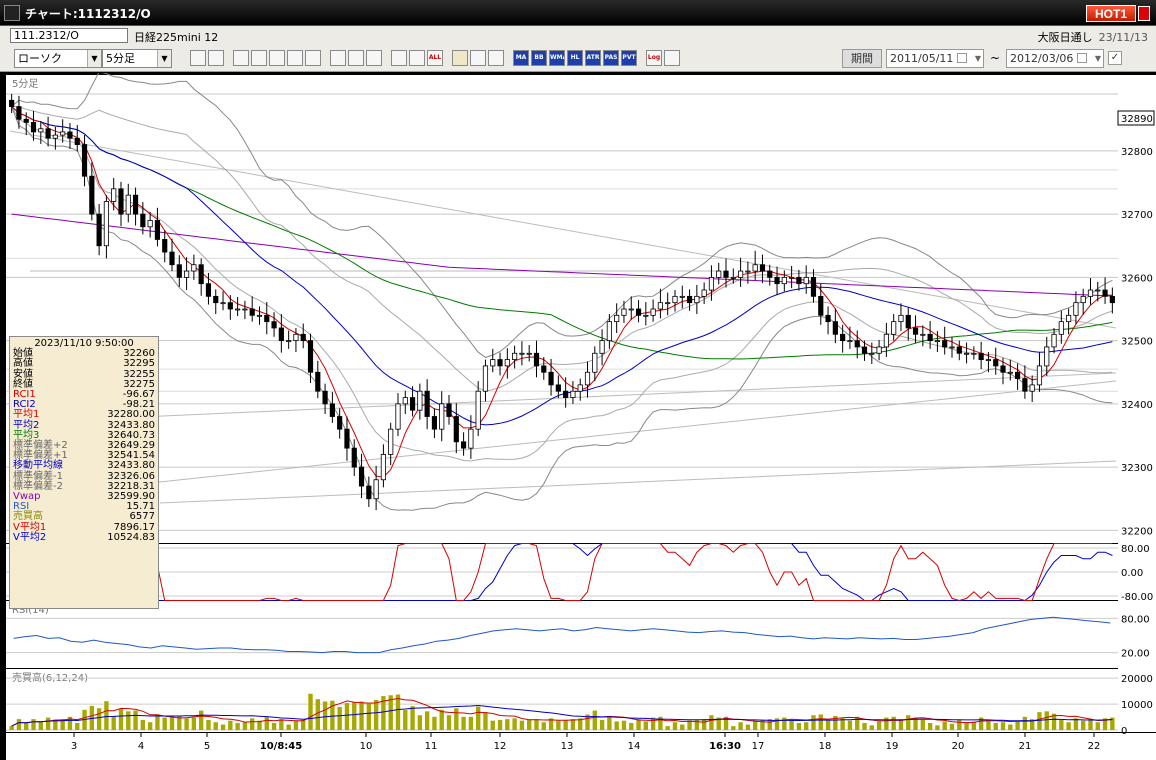 The width and height of the screenshot is (1156, 760). What do you see at coordinates (562, 700) in the screenshot?
I see `volume-panel` at bounding box center [562, 700].